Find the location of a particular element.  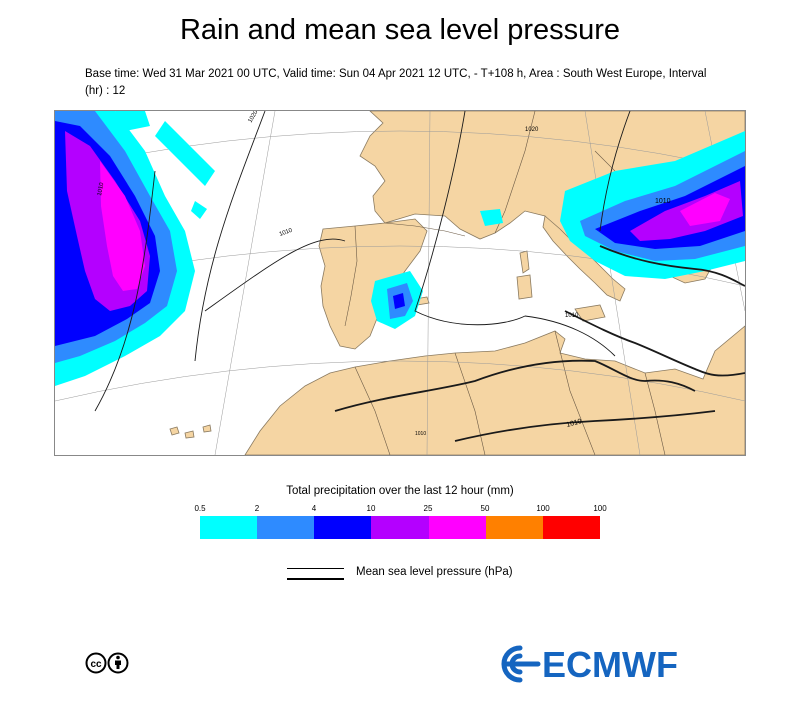

precipitation-legend-ticks: 0.5 2 4 10 25 50 100 100 is located at coordinates (400, 510).